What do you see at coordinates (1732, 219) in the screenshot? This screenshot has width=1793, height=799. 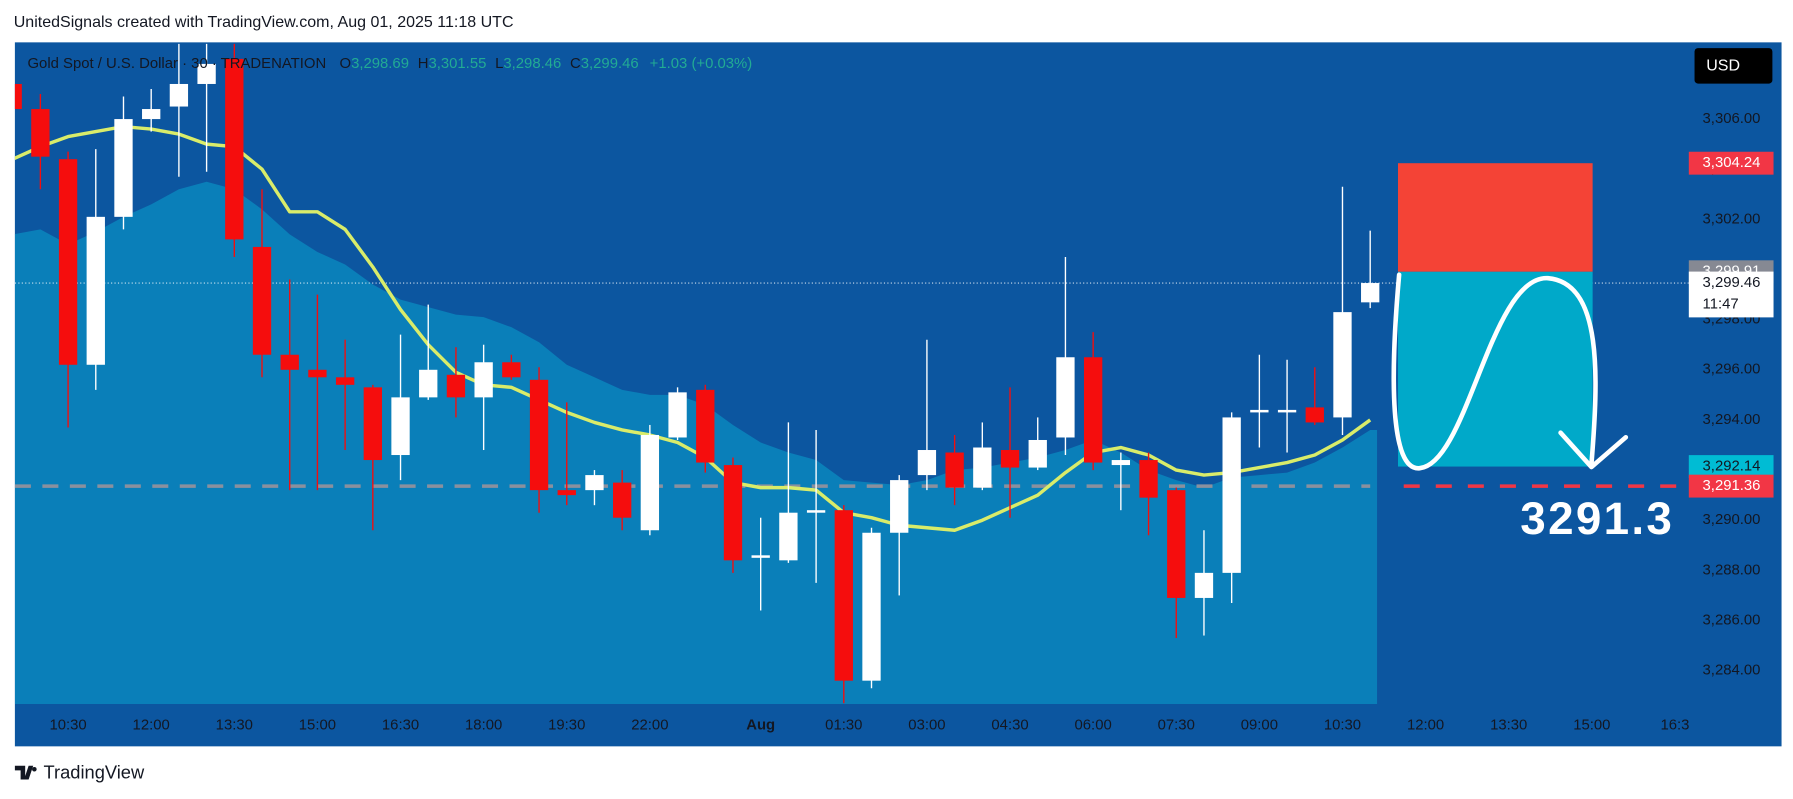 I see `y-tick-label: 3,302.00` at bounding box center [1732, 219].